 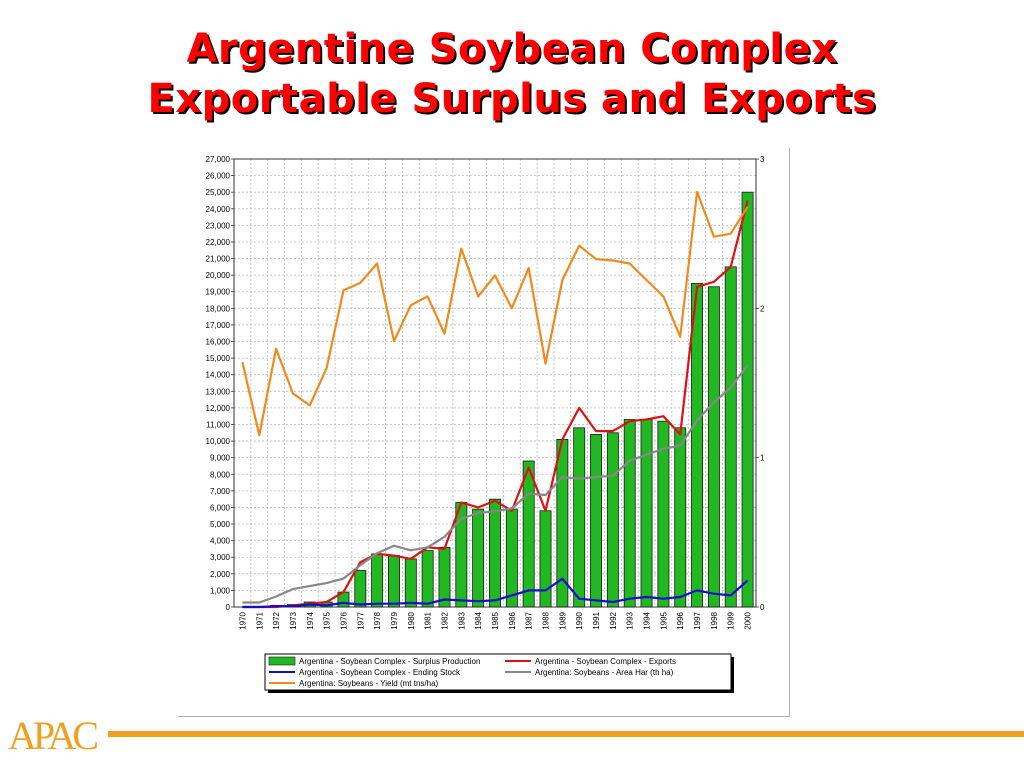 I want to click on y-left-tick-label: 0, so click(x=228, y=607).